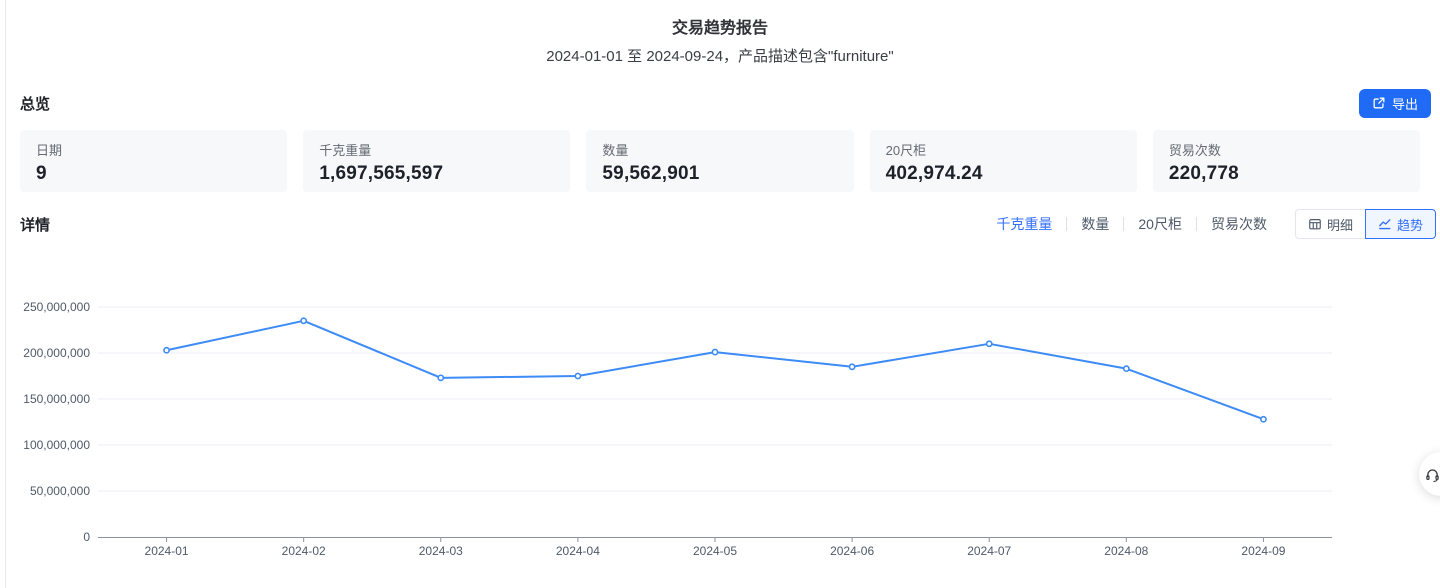 Image resolution: width=1440 pixels, height=588 pixels. I want to click on view-toggle-group: 明细 趋势, so click(1365, 224).